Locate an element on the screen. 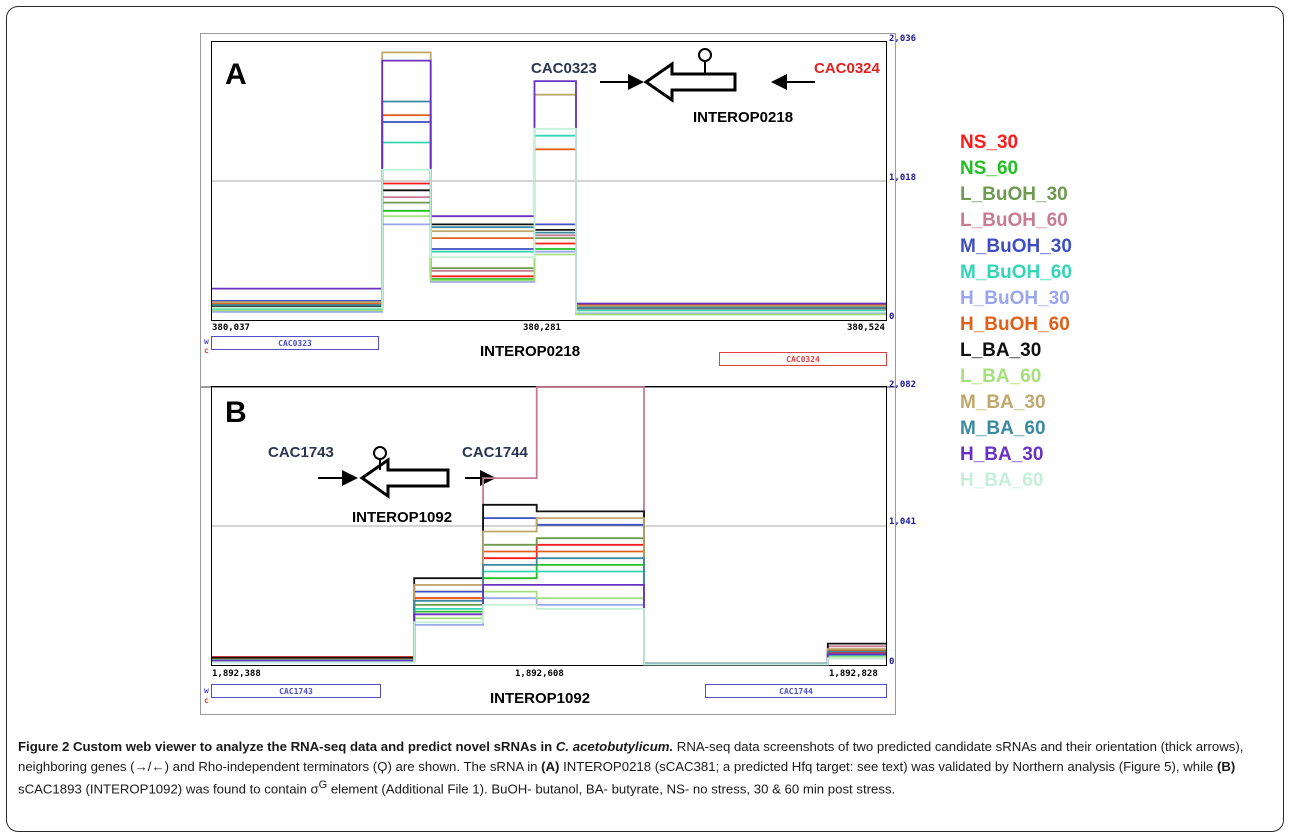 The height and width of the screenshot is (838, 1290). panel-b-strand-w: w is located at coordinates (206, 690).